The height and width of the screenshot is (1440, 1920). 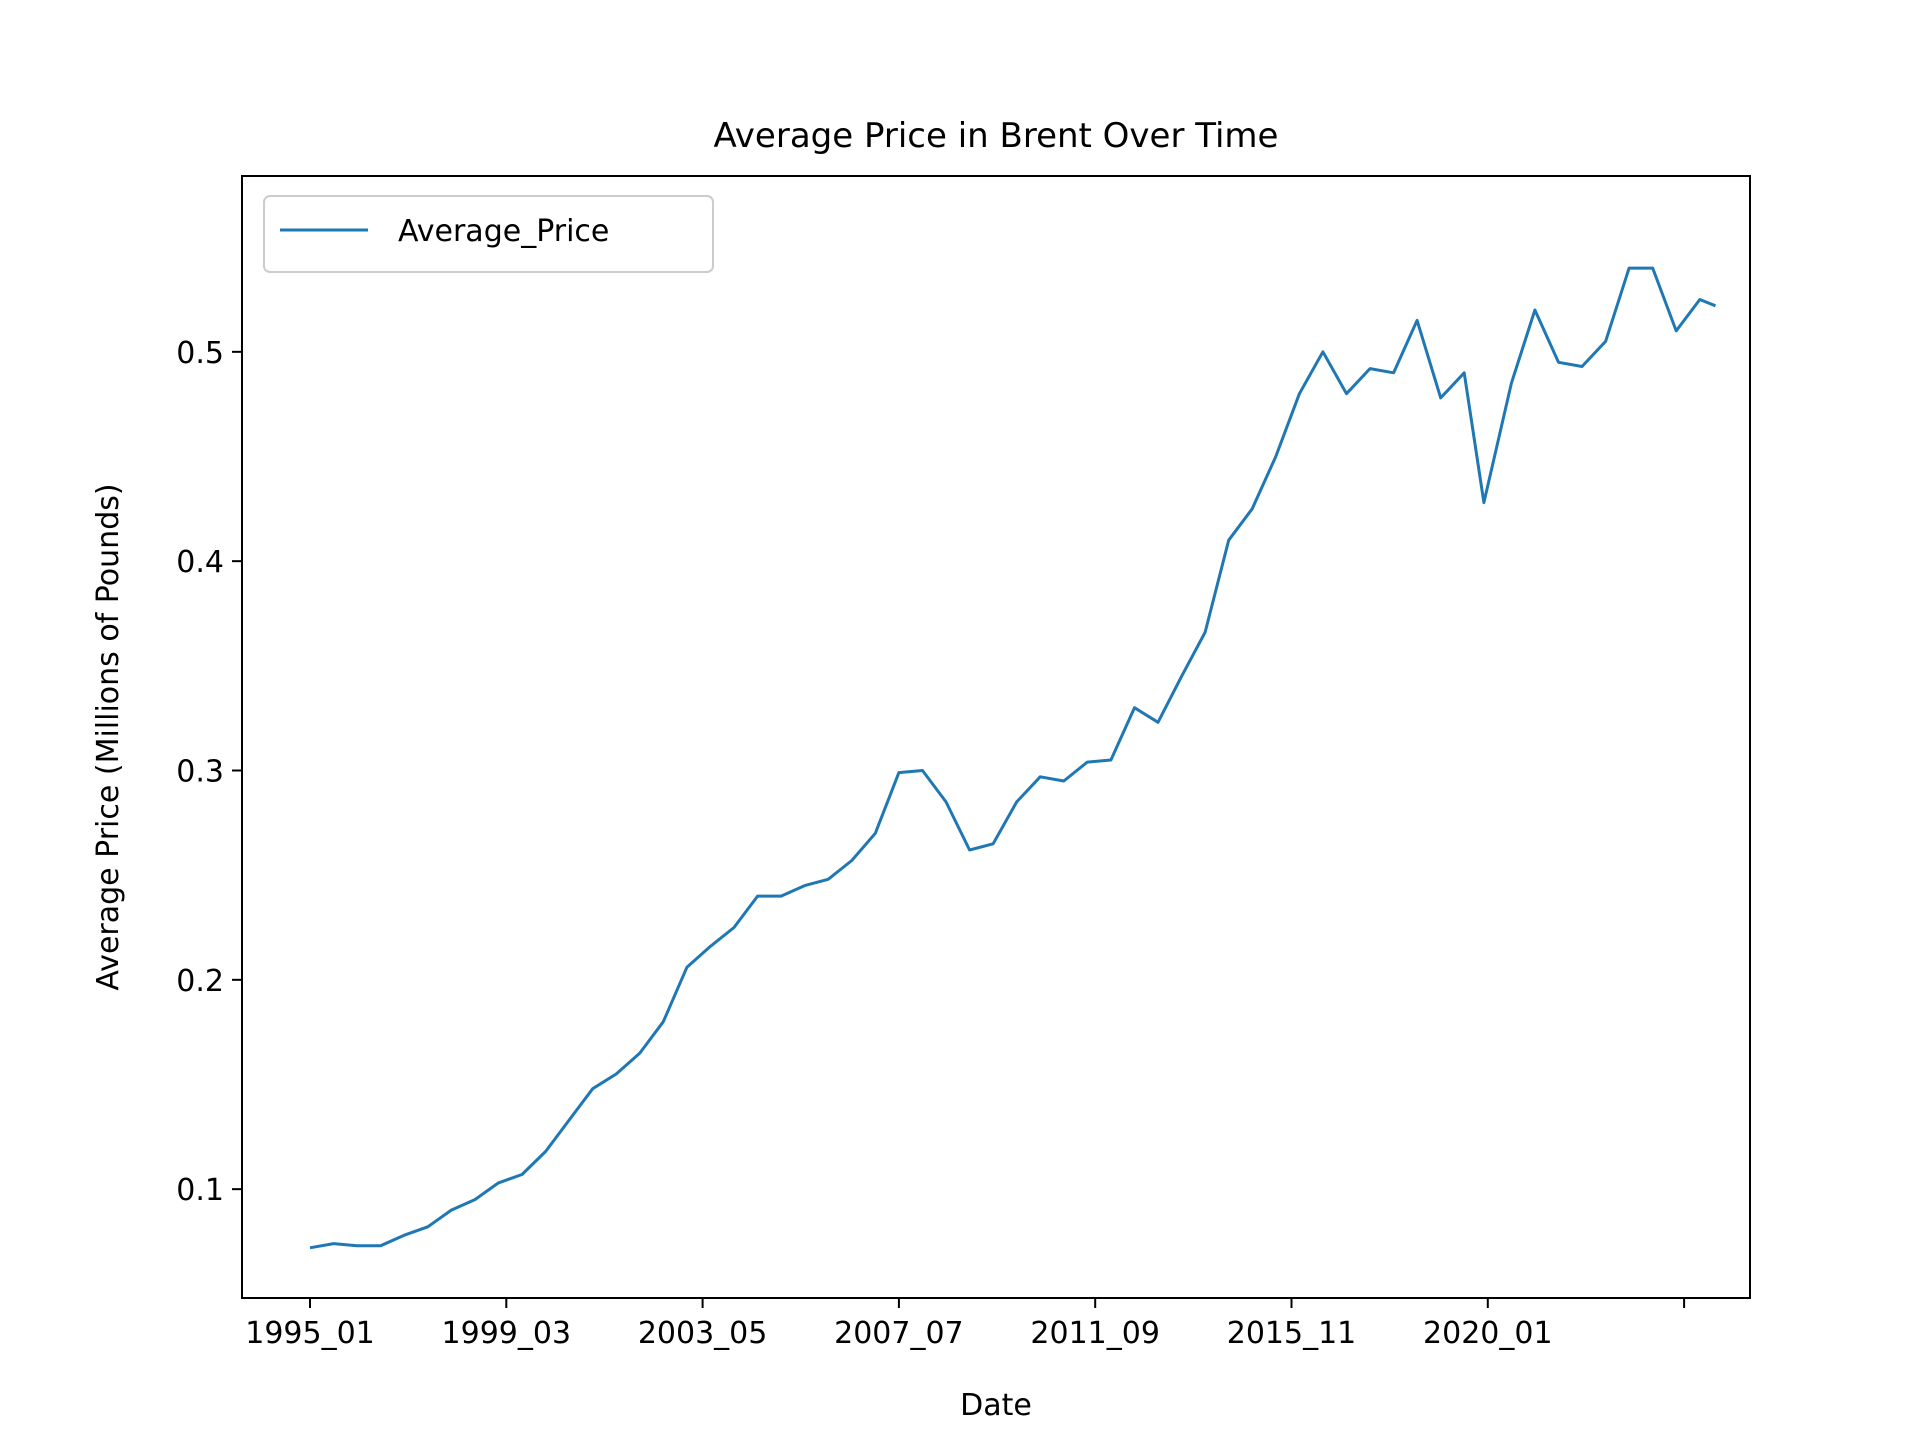 I want to click on x-tick-label: 2003_05, so click(x=703, y=1333).